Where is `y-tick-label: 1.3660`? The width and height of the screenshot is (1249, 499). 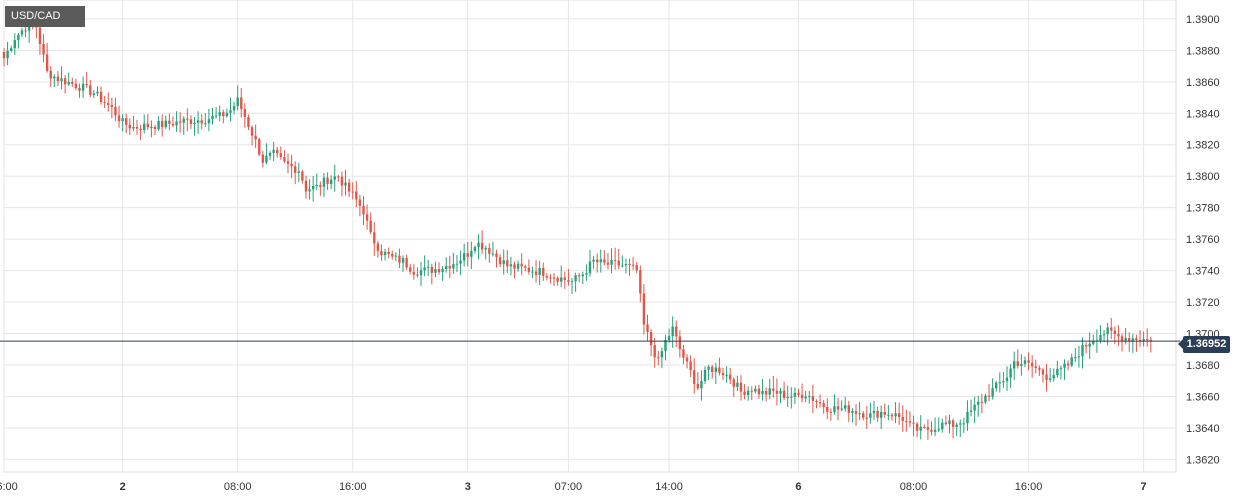
y-tick-label: 1.3660 is located at coordinates (1203, 397).